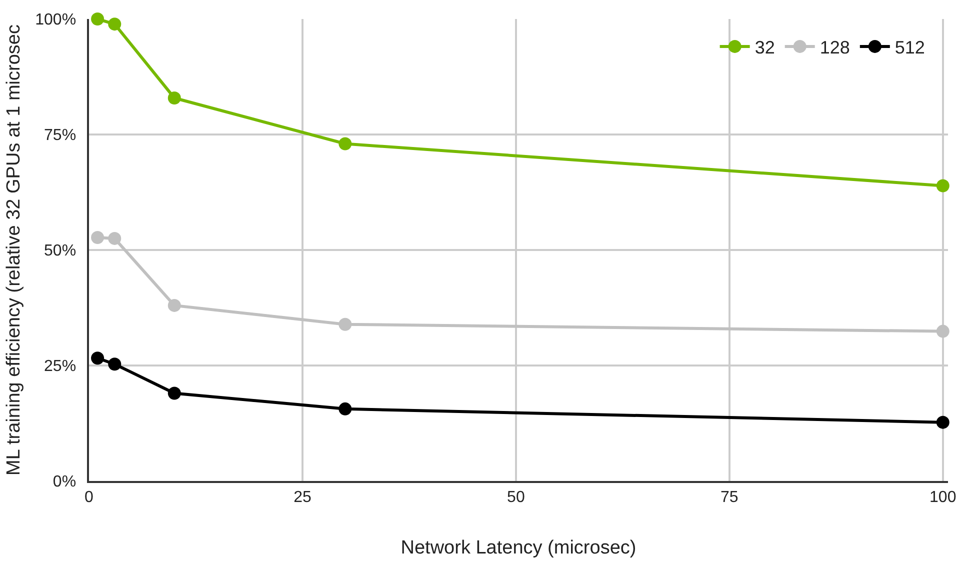 The width and height of the screenshot is (968, 566). I want to click on x-tick-label: 50, so click(516, 497).